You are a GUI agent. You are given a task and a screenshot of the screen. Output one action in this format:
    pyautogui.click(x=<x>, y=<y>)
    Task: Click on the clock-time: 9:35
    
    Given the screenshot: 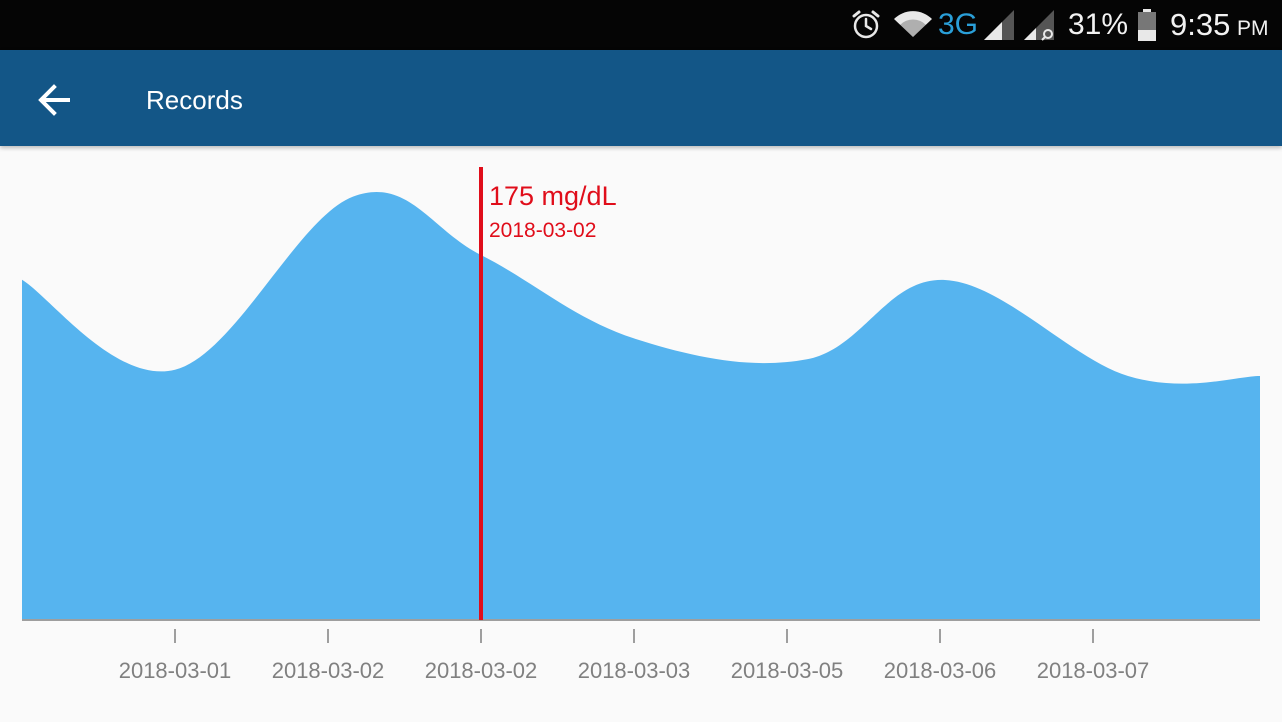 What is the action you would take?
    pyautogui.click(x=1200, y=24)
    